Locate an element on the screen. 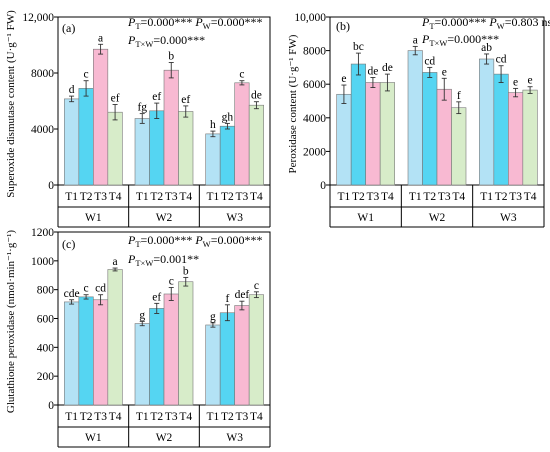 The height and width of the screenshot is (452, 550). y-tick-label: 1200 is located at coordinates (42, 233).